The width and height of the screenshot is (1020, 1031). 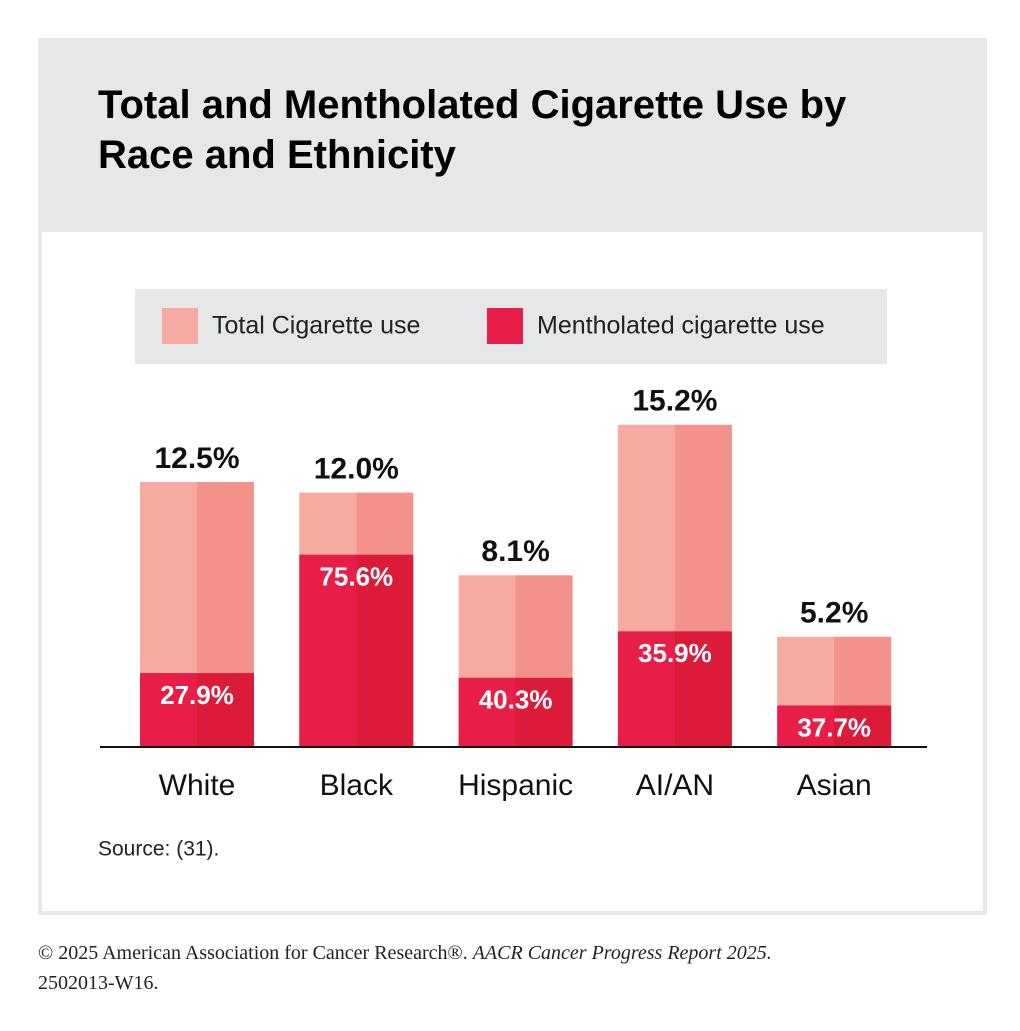 What do you see at coordinates (356, 577) in the screenshot?
I see `menthol-label: 75.6%` at bounding box center [356, 577].